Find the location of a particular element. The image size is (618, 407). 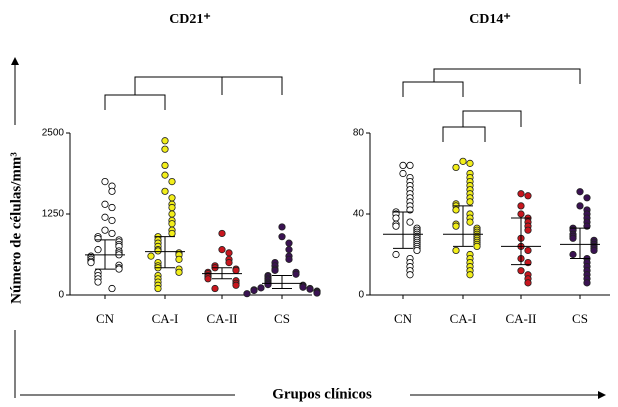

y-tick-label: 40 is located at coordinates (359, 214).